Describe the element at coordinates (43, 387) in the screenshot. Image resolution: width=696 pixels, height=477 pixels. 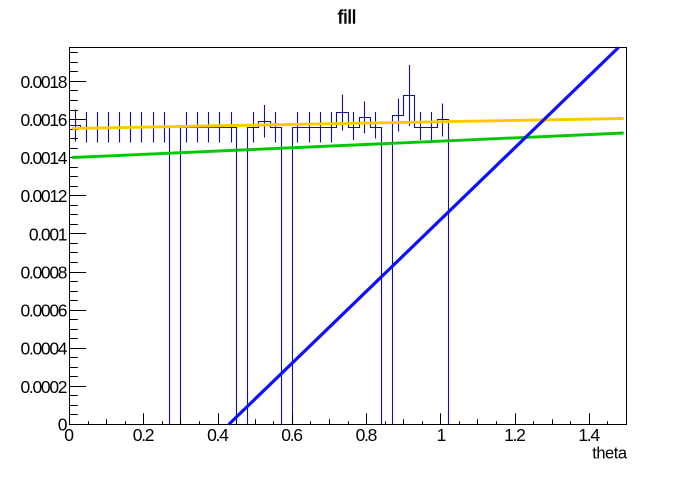
I see `svg-text: 0.0002` at that location.